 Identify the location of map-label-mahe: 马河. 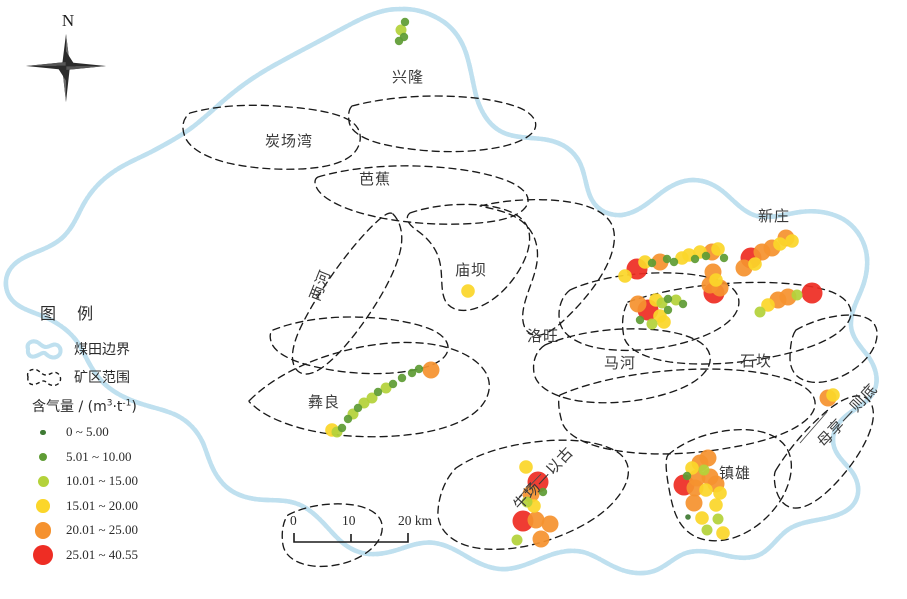
(620, 363).